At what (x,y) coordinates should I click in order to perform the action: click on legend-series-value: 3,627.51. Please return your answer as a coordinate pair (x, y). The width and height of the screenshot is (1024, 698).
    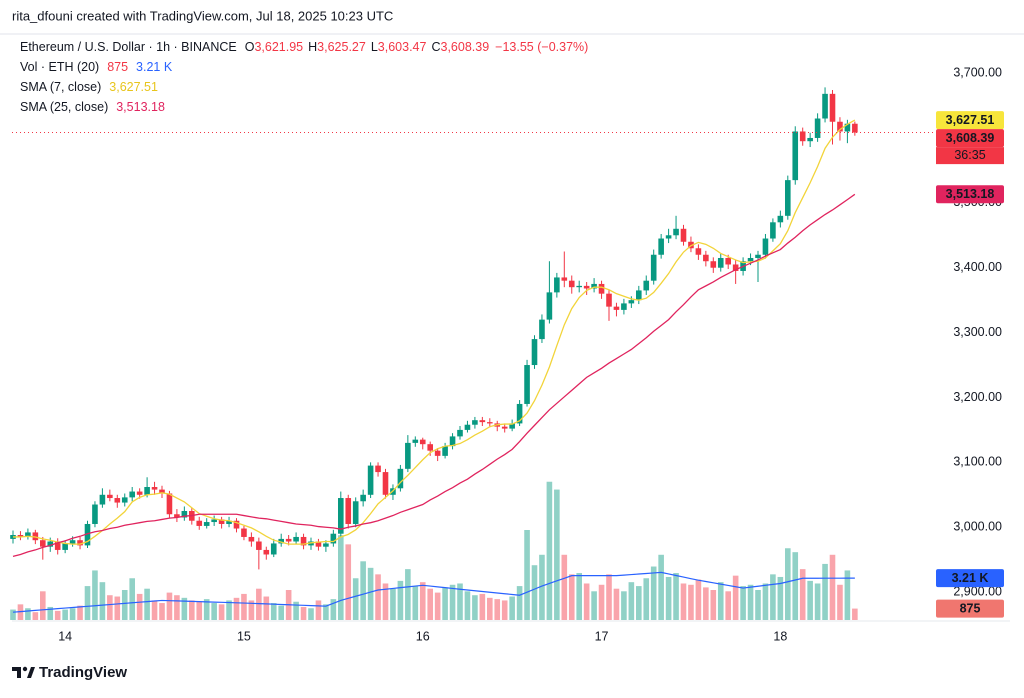
    Looking at the image, I should click on (133, 87).